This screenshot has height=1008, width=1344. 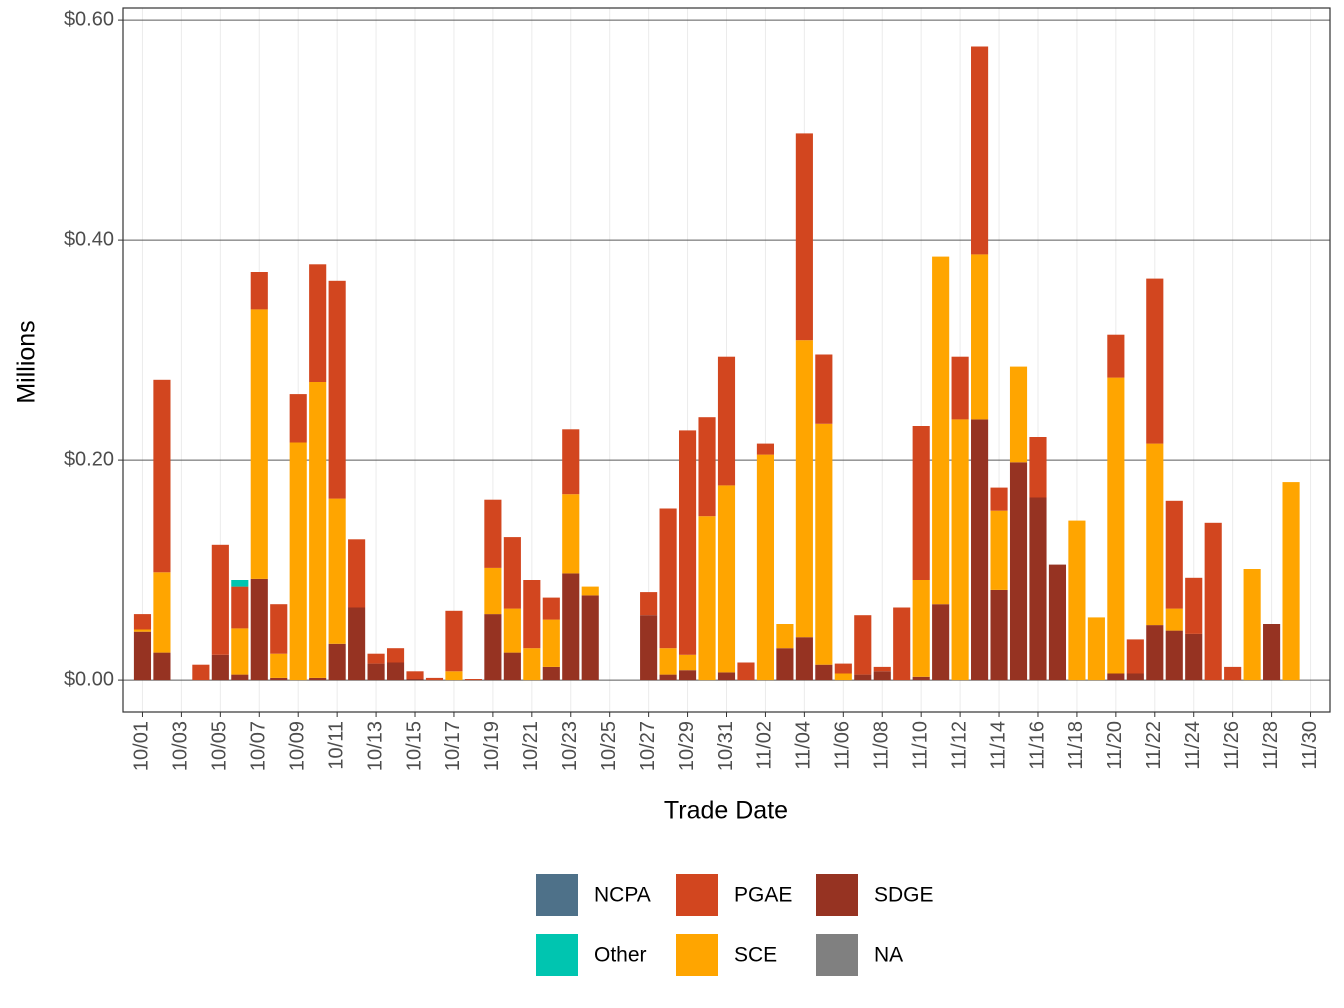 I want to click on legend-label: NCPA, so click(x=622, y=895).